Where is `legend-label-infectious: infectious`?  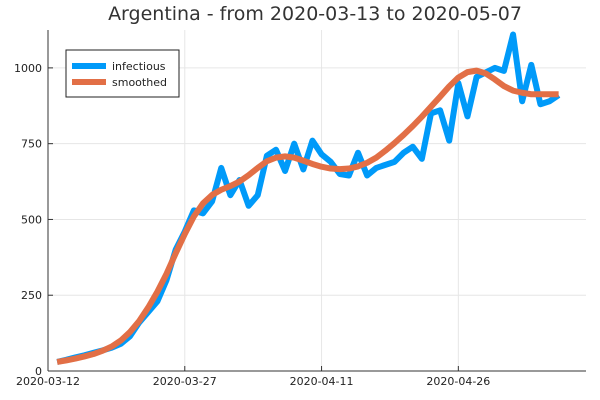 legend-label-infectious: infectious is located at coordinates (139, 66).